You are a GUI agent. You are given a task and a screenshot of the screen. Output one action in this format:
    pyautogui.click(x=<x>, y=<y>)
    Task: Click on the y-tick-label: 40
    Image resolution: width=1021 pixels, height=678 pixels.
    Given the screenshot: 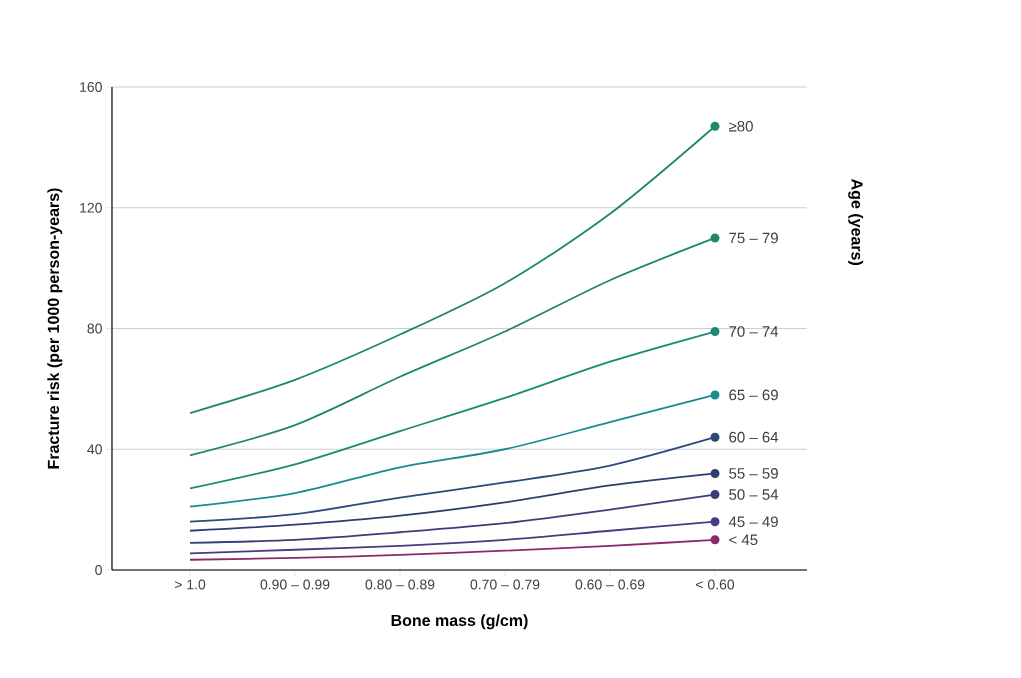 What is the action you would take?
    pyautogui.click(x=94, y=449)
    